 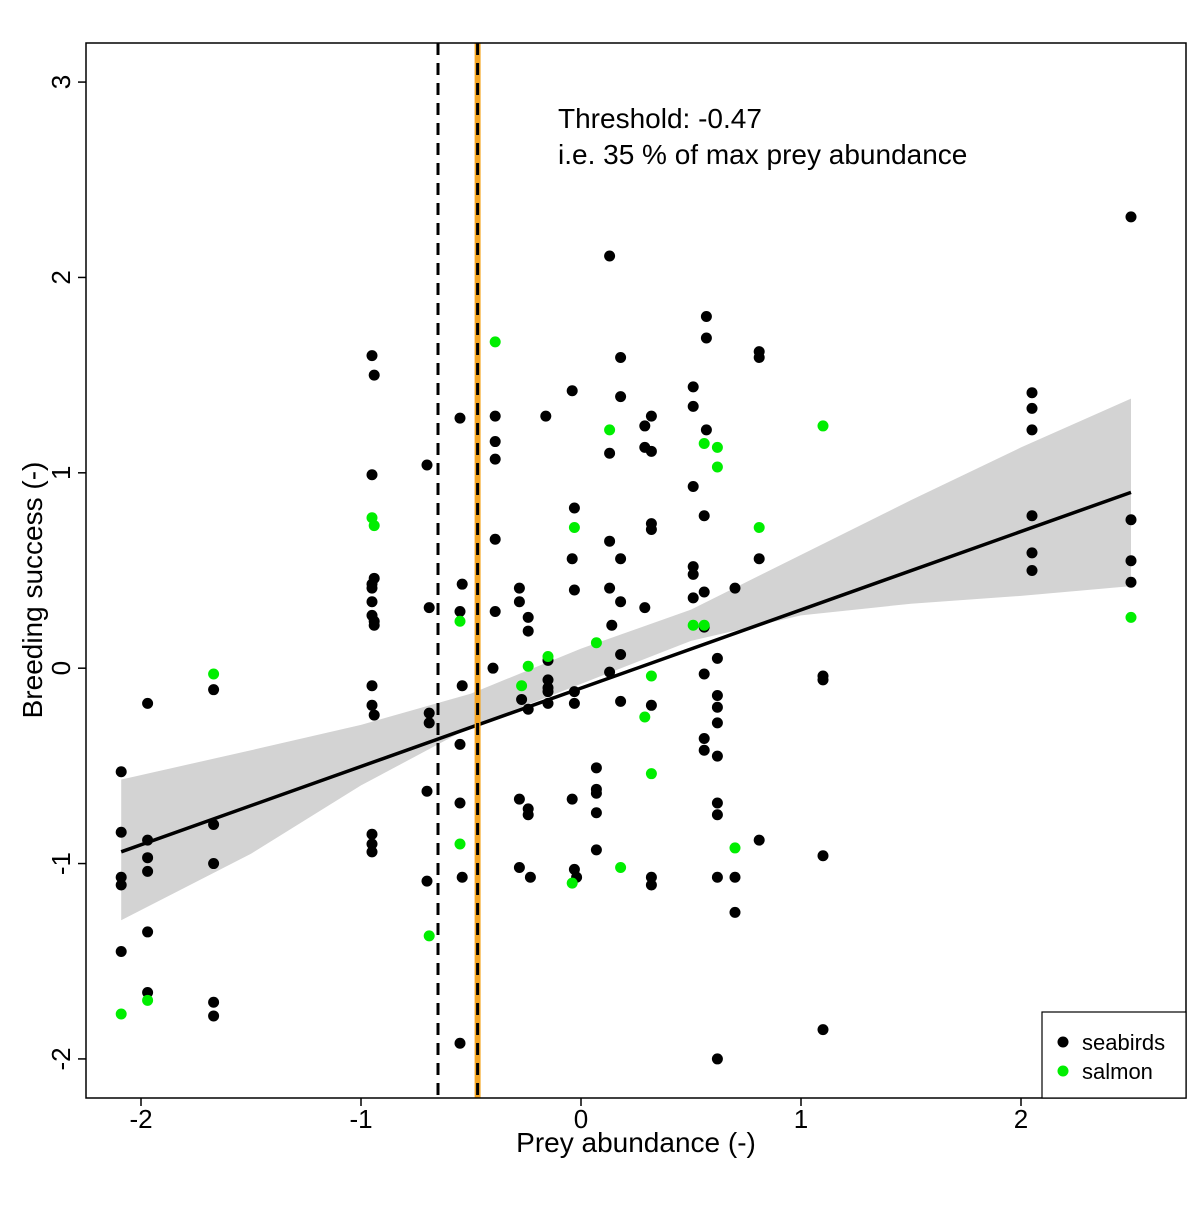 I want to click on y-axis-label: Breeding success (-), so click(x=32, y=590).